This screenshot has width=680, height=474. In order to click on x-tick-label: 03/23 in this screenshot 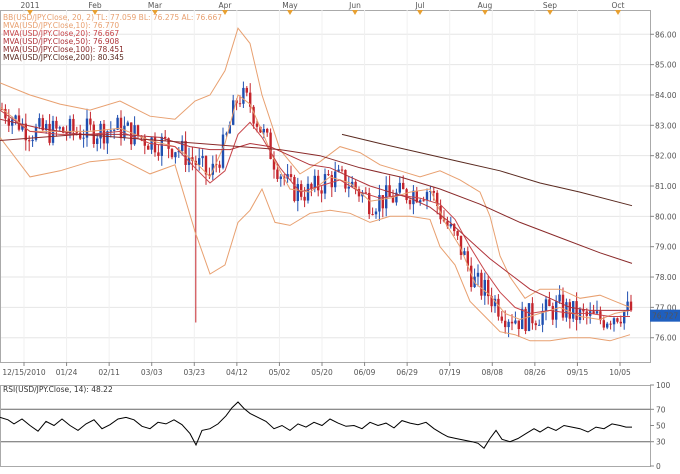, I will do `click(194, 372)`.